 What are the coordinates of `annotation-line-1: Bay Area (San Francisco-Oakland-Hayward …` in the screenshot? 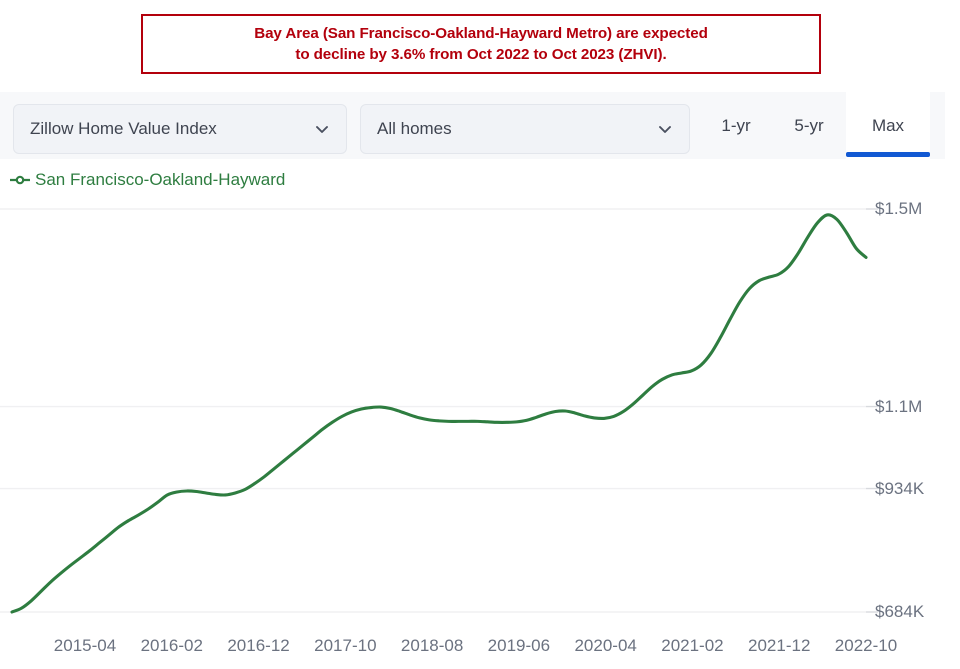 It's located at (481, 33).